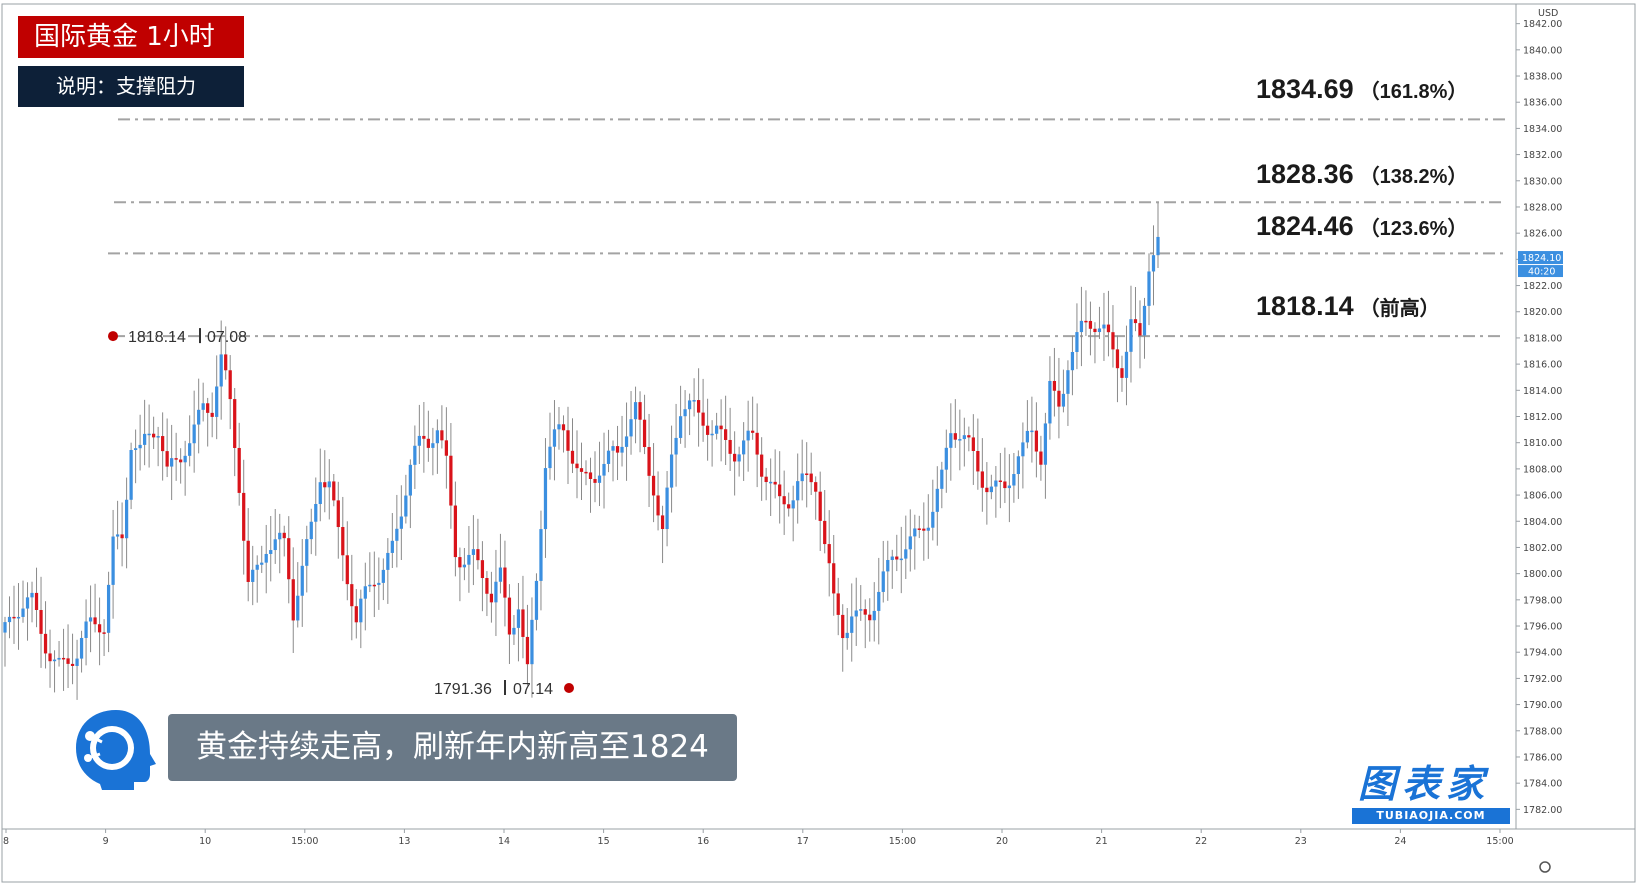 This screenshot has width=1637, height=889. Describe the element at coordinates (1361, 174) in the screenshot. I see `level-label-2: 1828.36 （138.2%）` at that location.